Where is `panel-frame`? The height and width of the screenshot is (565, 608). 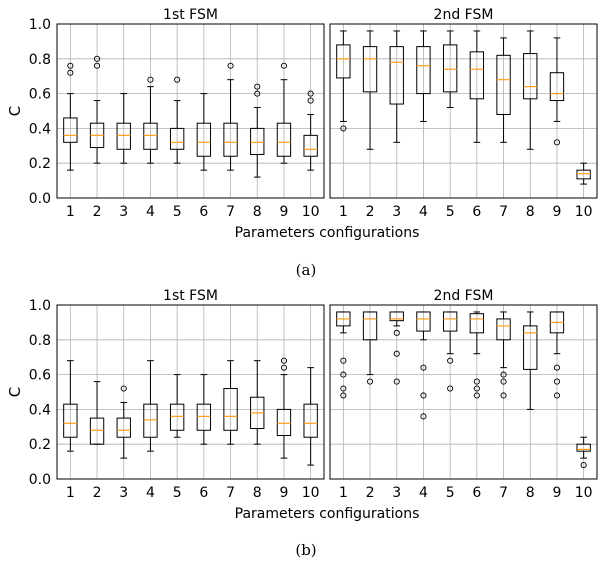 panel-frame is located at coordinates (463, 111).